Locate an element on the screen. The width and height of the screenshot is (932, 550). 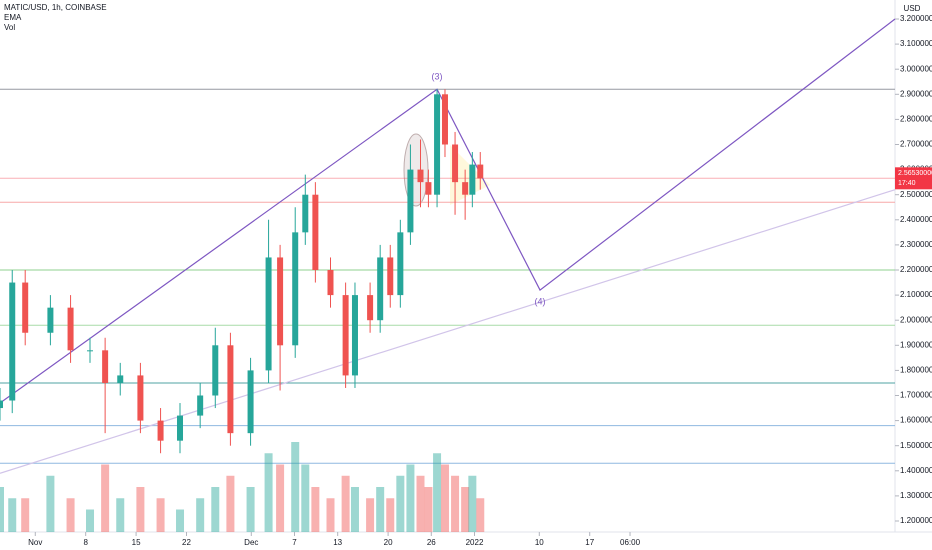
y-tick-label: 2.90000000 is located at coordinates (916, 93).